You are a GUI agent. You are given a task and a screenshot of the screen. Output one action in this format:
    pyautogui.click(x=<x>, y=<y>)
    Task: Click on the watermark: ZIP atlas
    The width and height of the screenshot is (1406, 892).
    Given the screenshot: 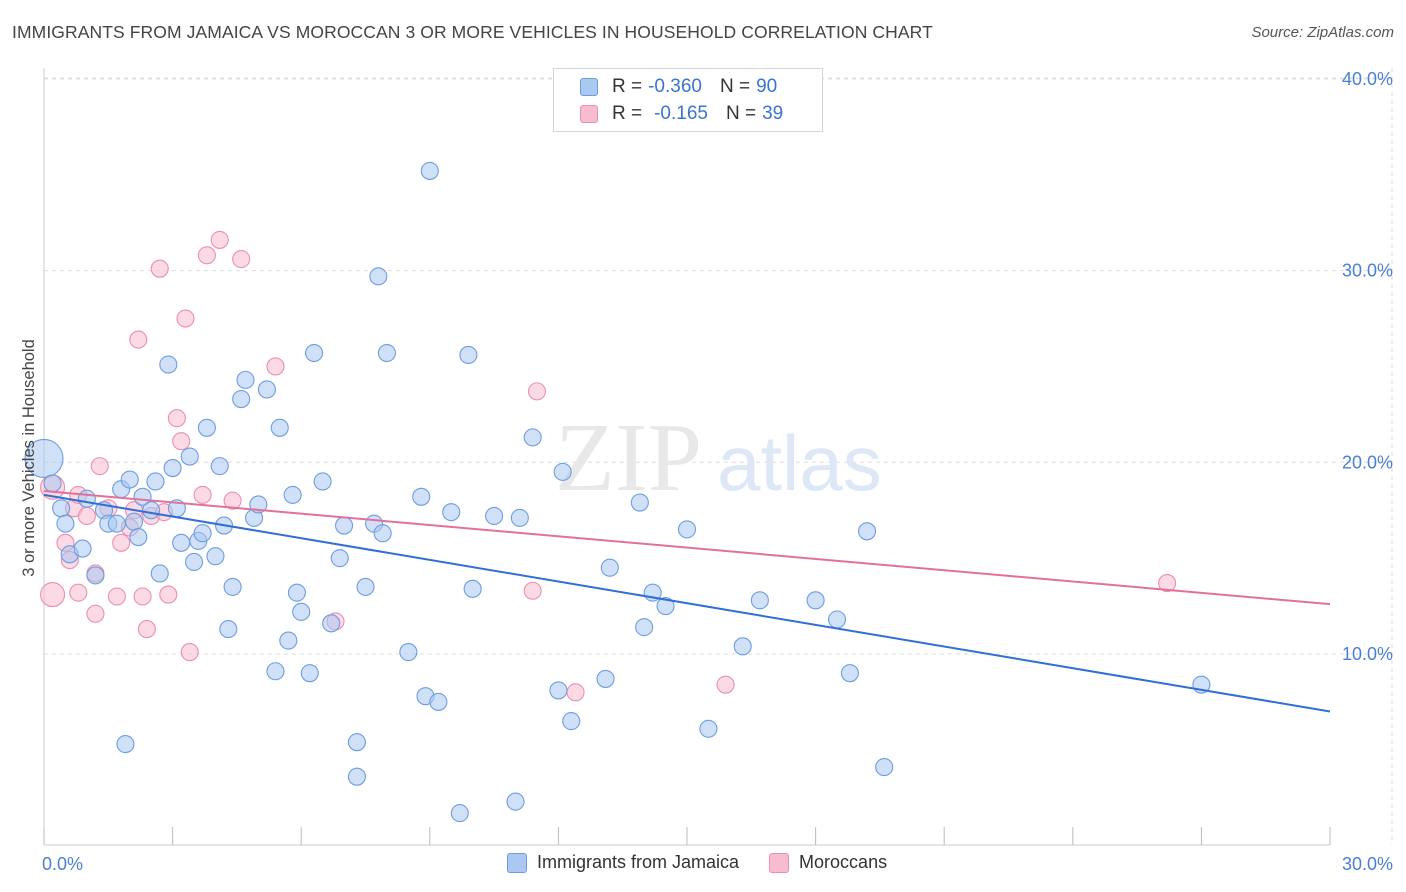 What is the action you would take?
    pyautogui.click(x=718, y=458)
    